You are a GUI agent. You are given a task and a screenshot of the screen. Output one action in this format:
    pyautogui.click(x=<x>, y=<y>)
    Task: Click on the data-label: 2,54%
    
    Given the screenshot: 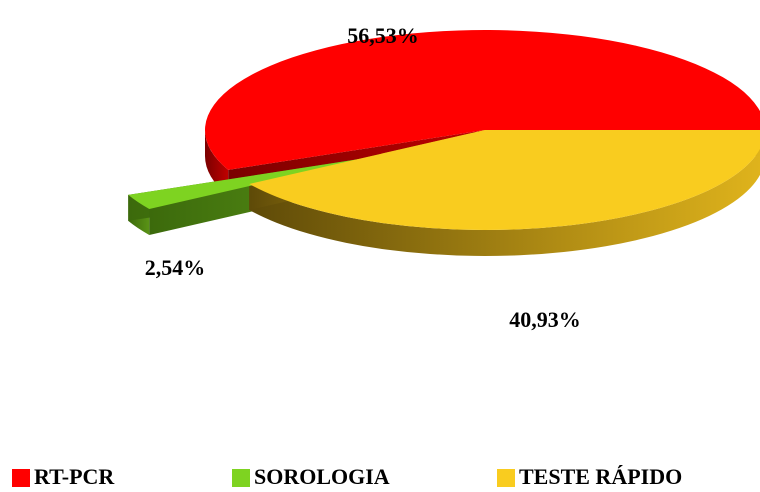 What is the action you would take?
    pyautogui.click(x=175, y=267)
    